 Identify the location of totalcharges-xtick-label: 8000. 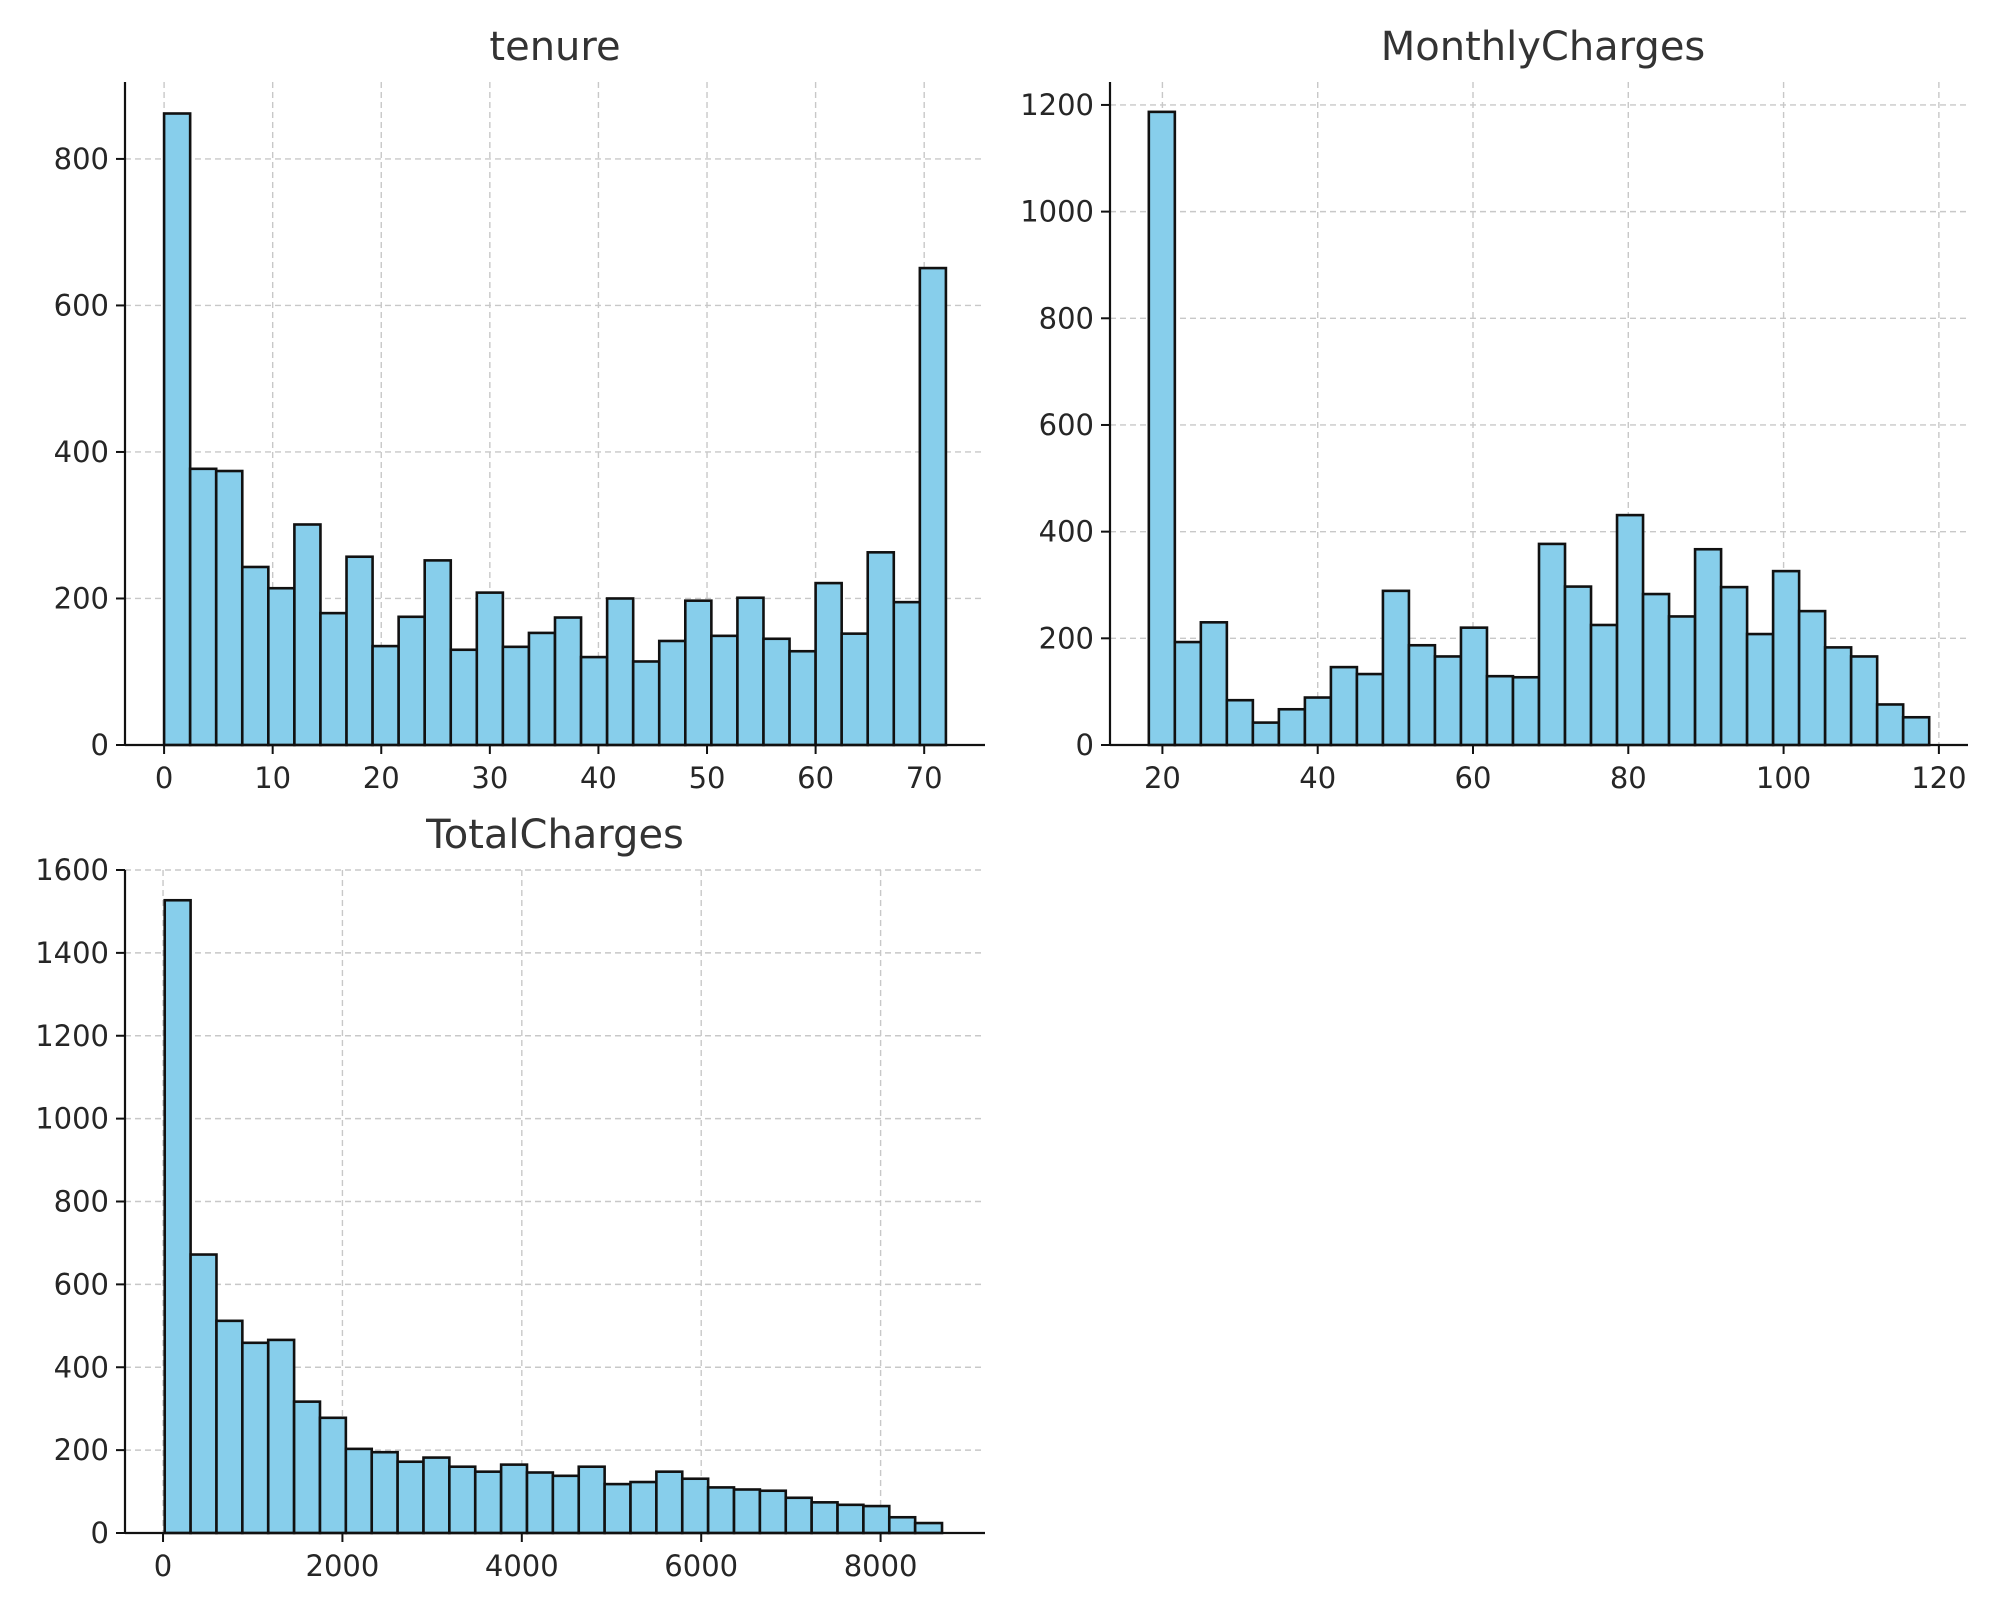
(881, 1566).